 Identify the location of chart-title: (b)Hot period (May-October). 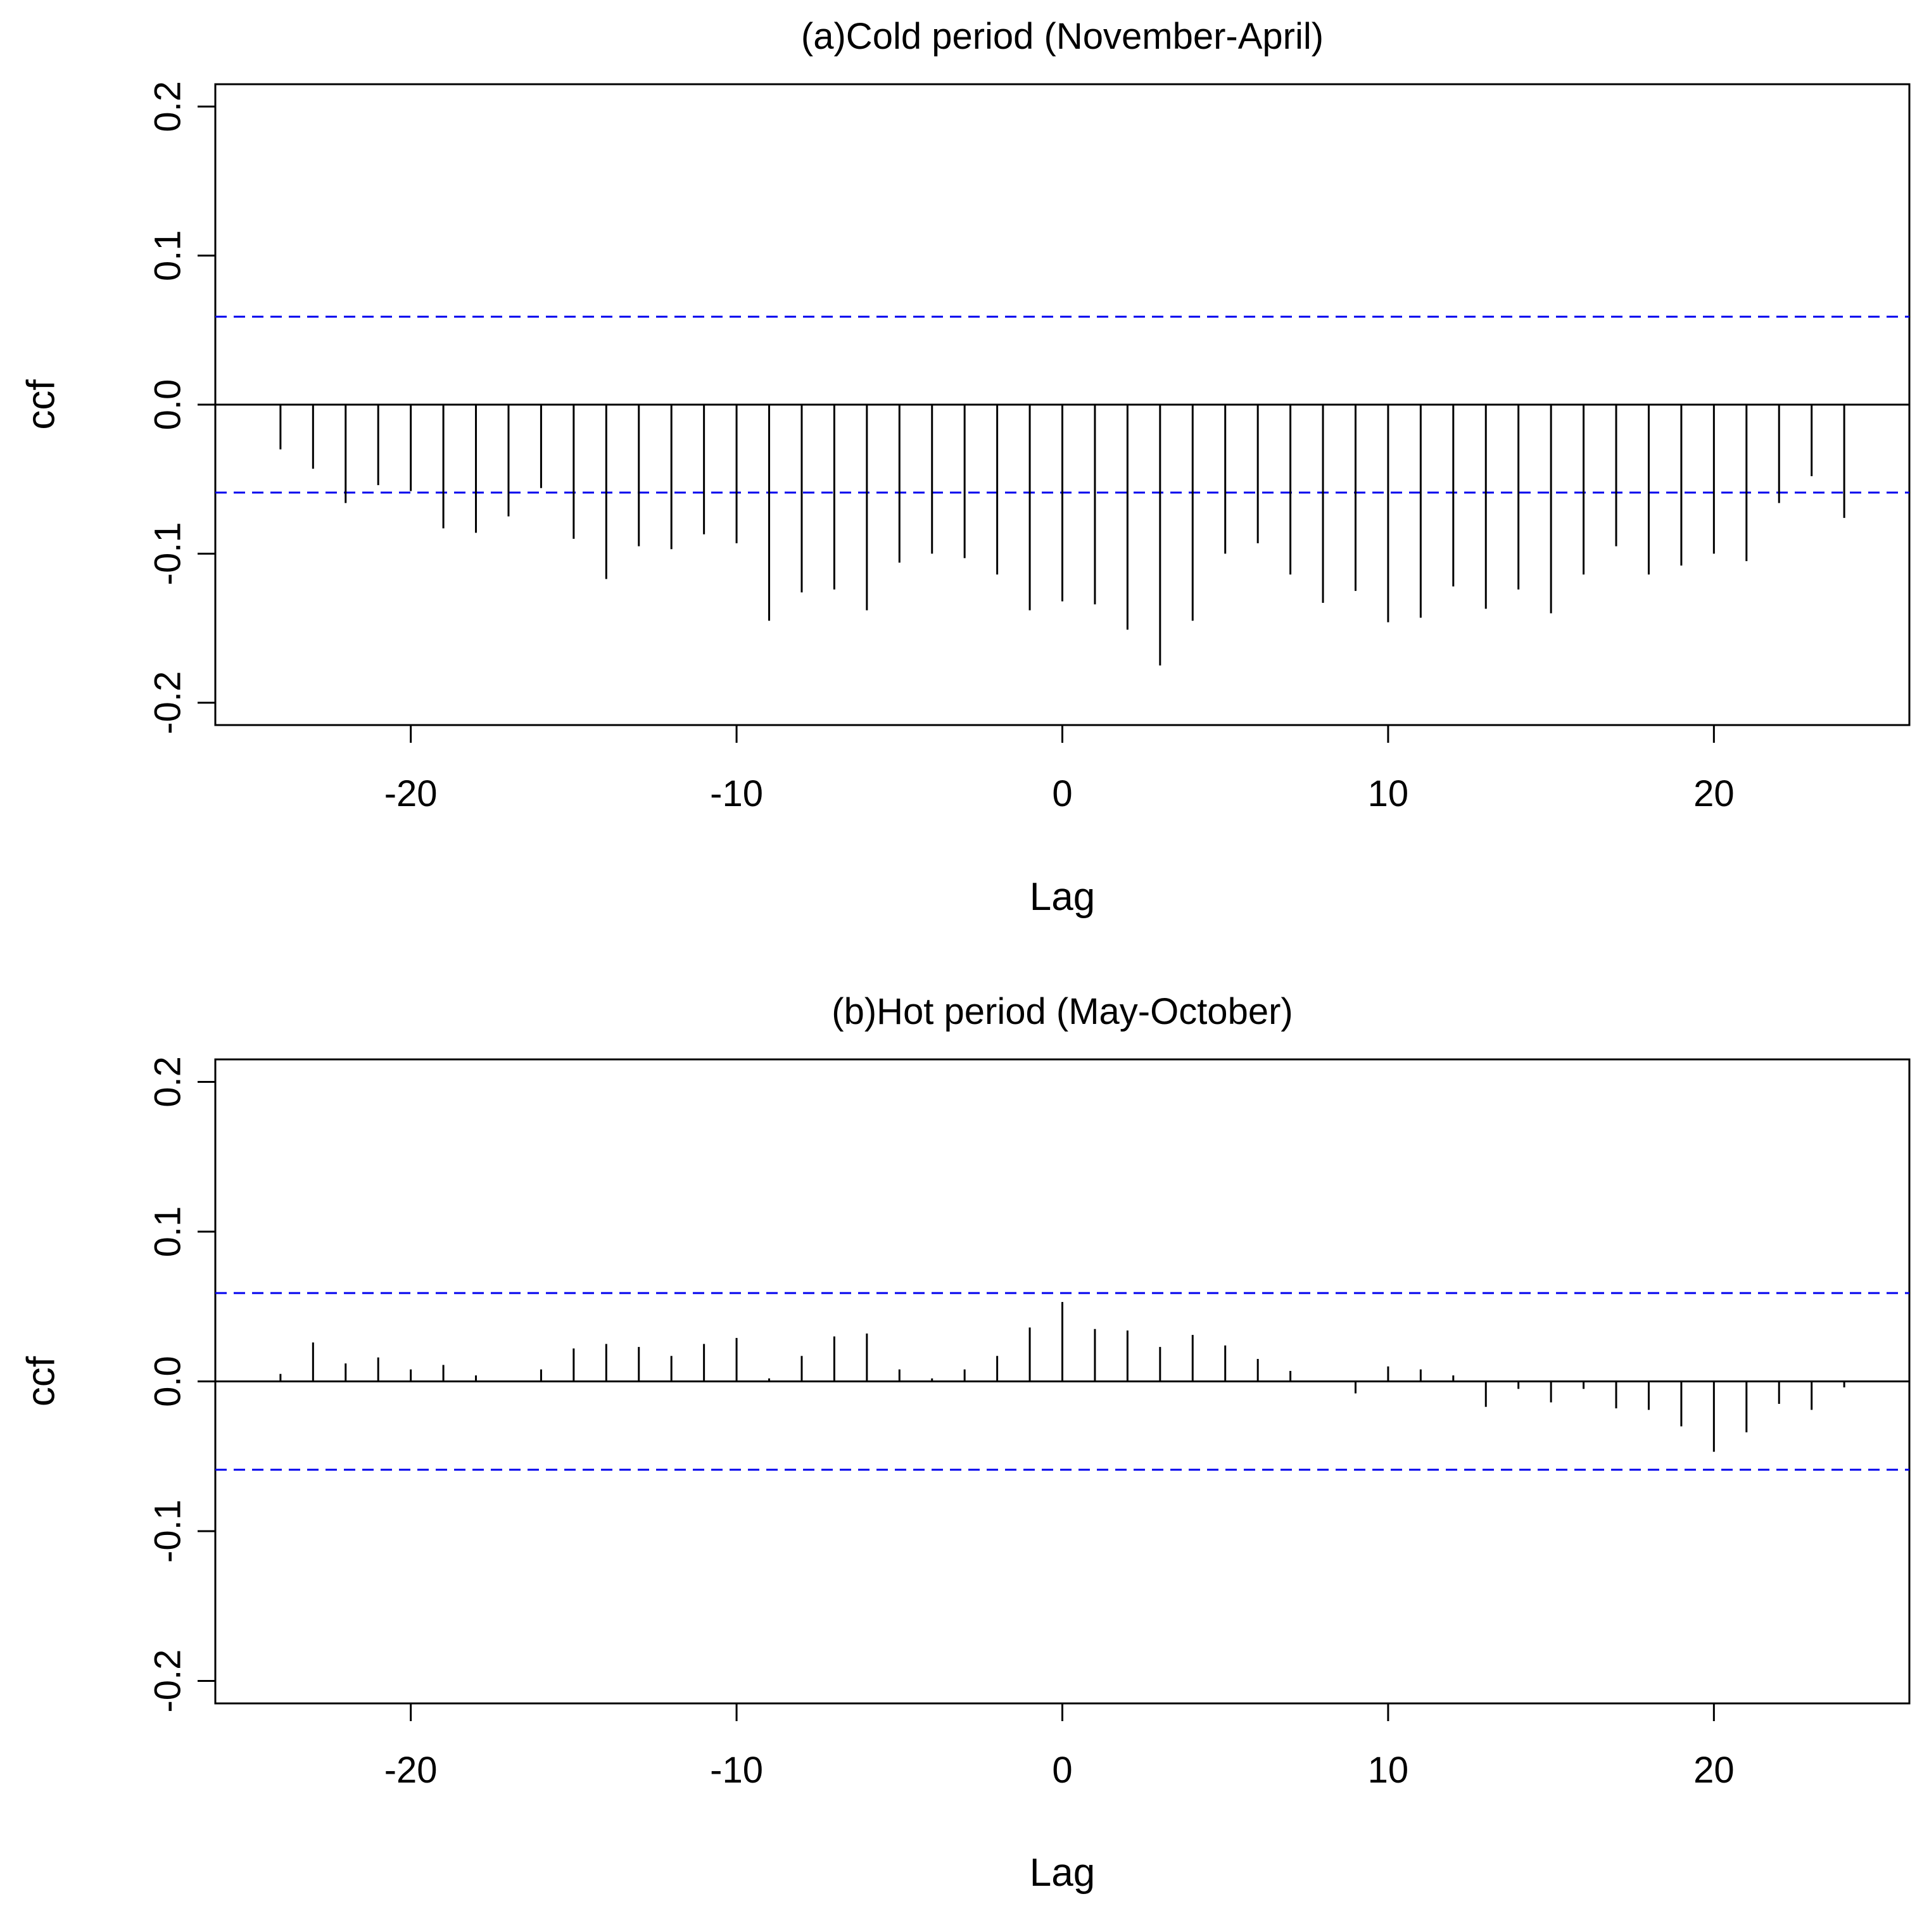
(1062, 1011).